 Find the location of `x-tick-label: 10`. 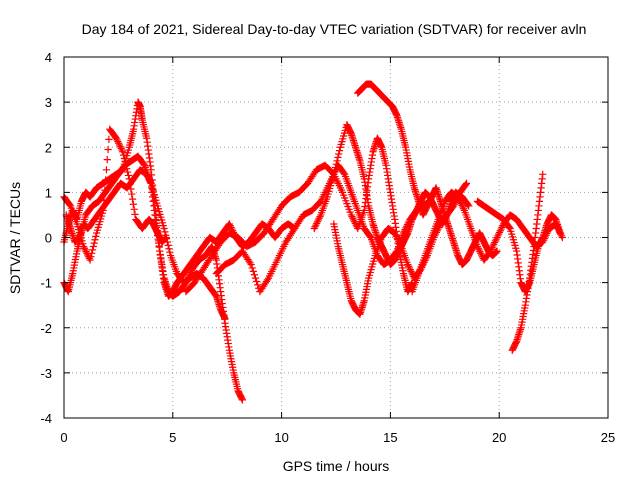

x-tick-label: 10 is located at coordinates (281, 437).